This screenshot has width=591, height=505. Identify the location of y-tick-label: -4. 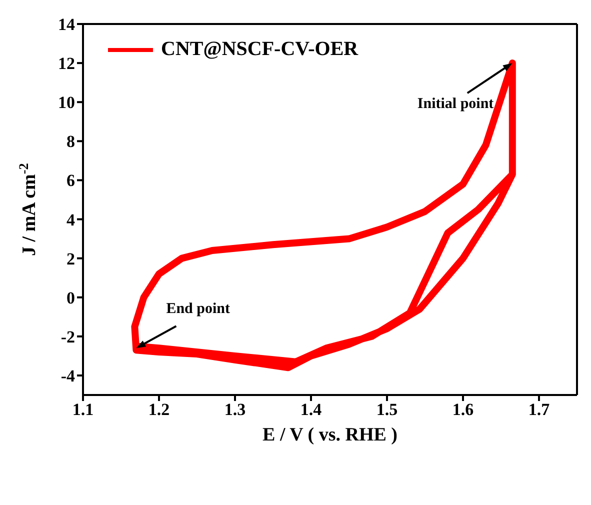
(68, 376).